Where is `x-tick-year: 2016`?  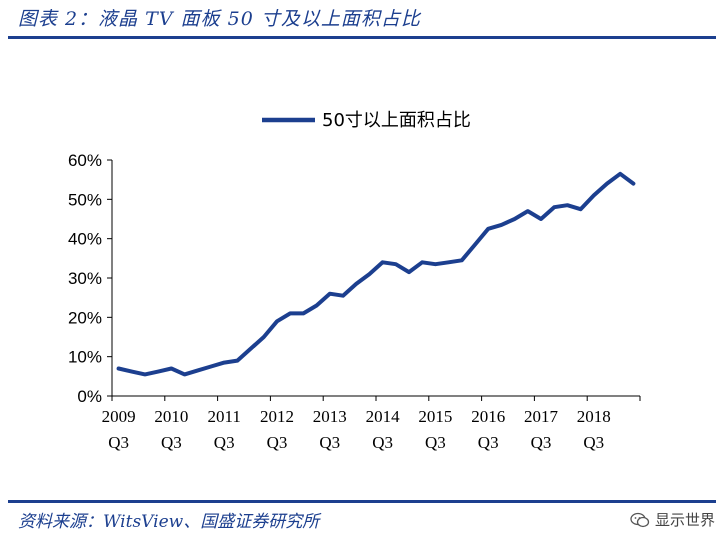
x-tick-year: 2016 is located at coordinates (488, 416).